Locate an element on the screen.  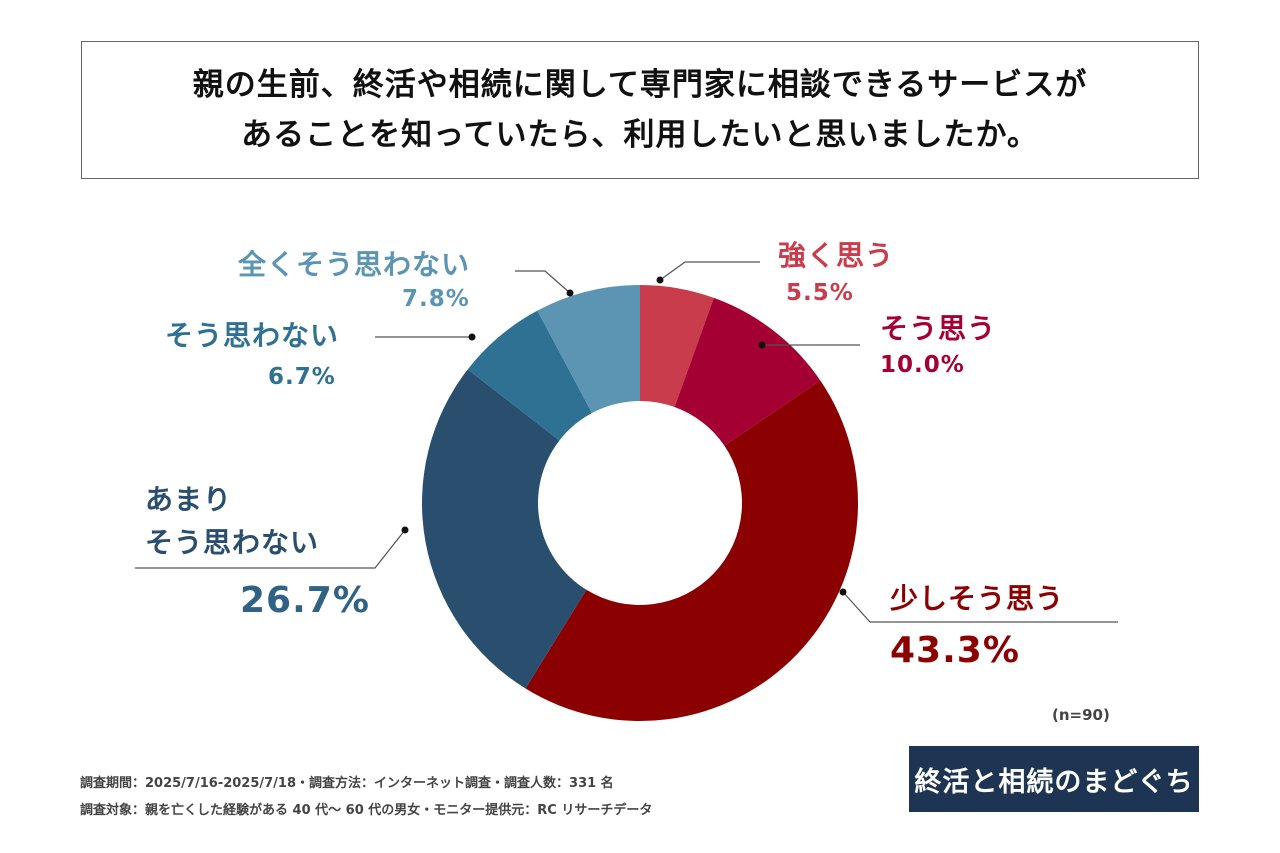
label-somewhat-agree: 少しそう思う is located at coordinates (977, 598).